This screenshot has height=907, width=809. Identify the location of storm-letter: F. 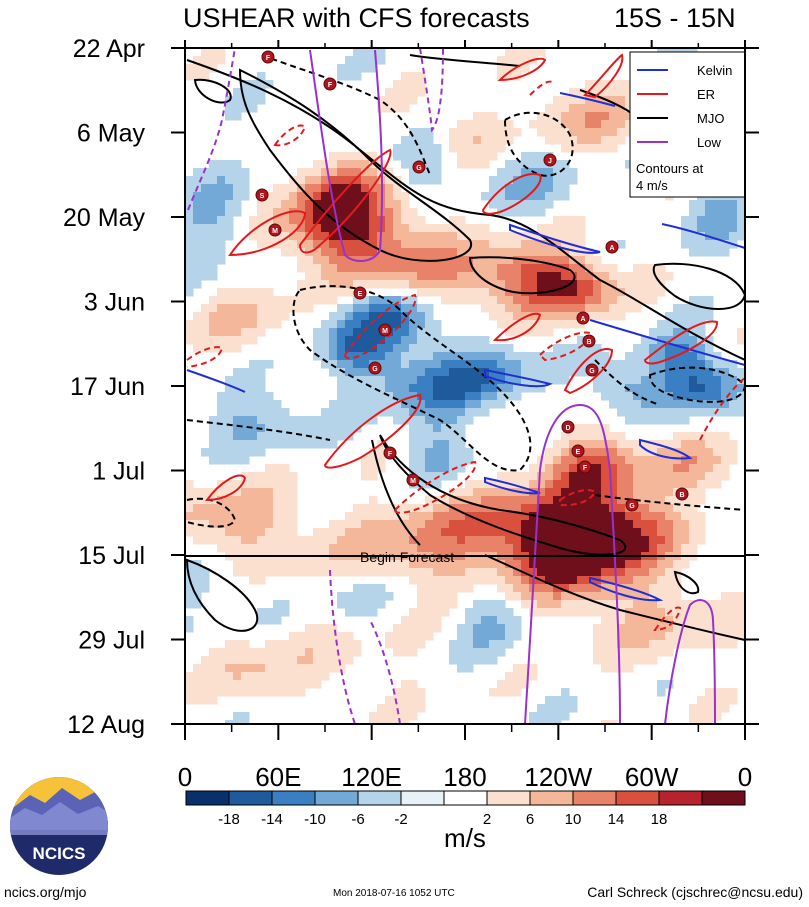
(268, 58).